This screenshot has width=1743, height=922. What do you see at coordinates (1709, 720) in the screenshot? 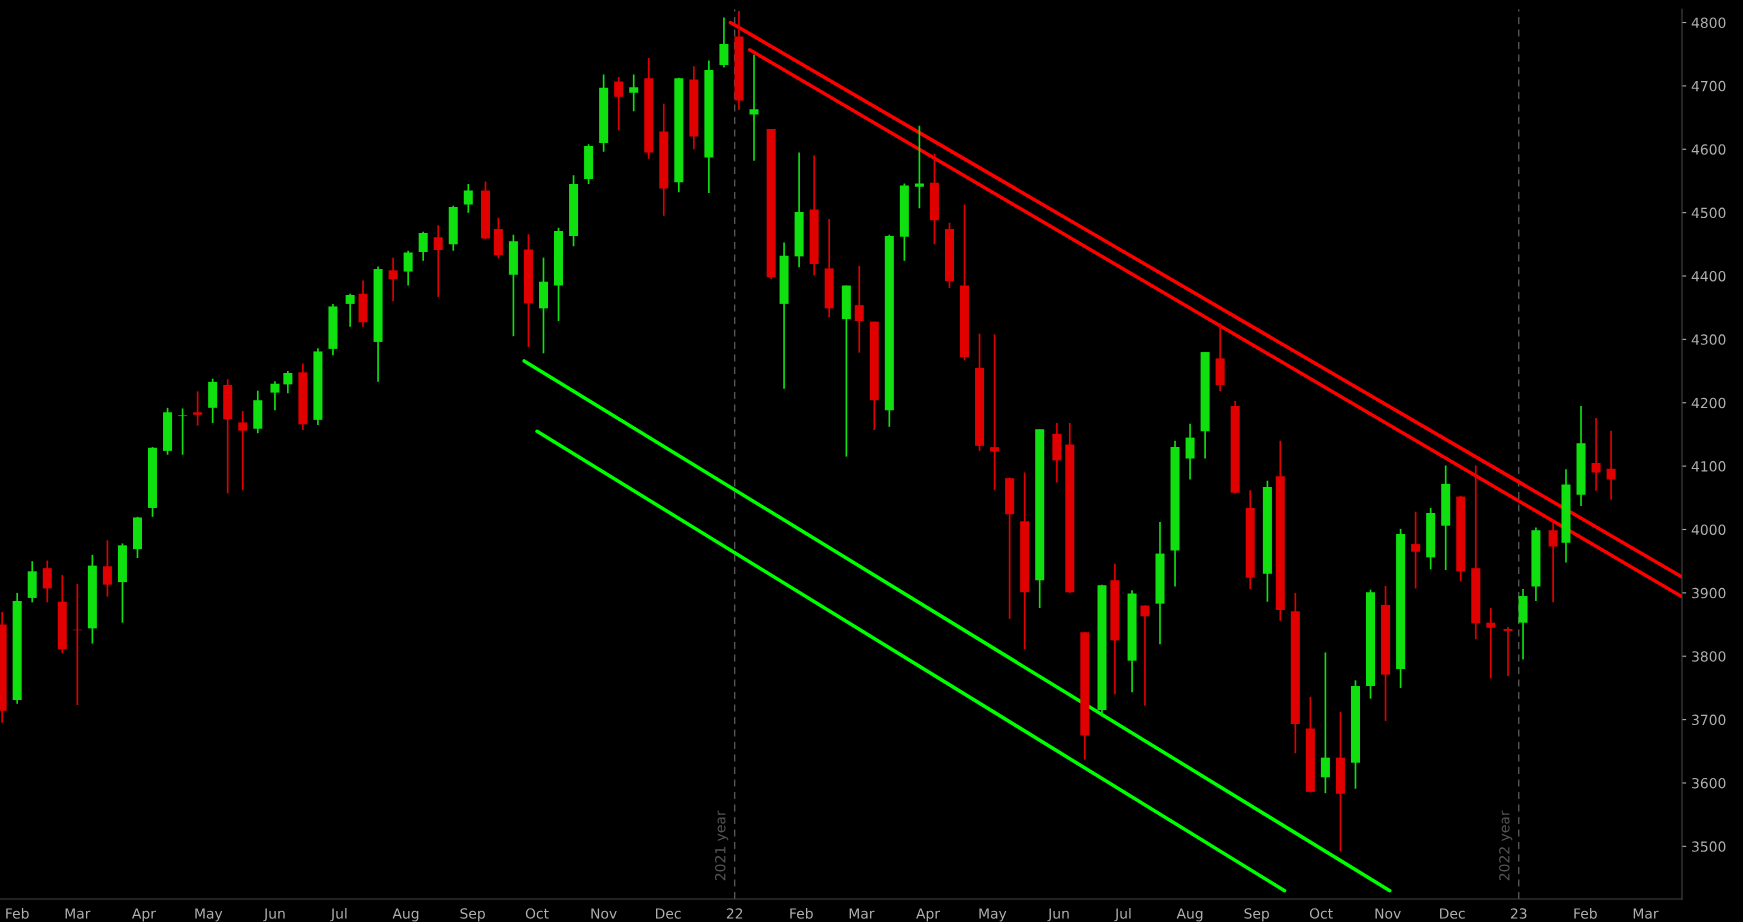
I see `y-tick-label: 3700` at bounding box center [1709, 720].